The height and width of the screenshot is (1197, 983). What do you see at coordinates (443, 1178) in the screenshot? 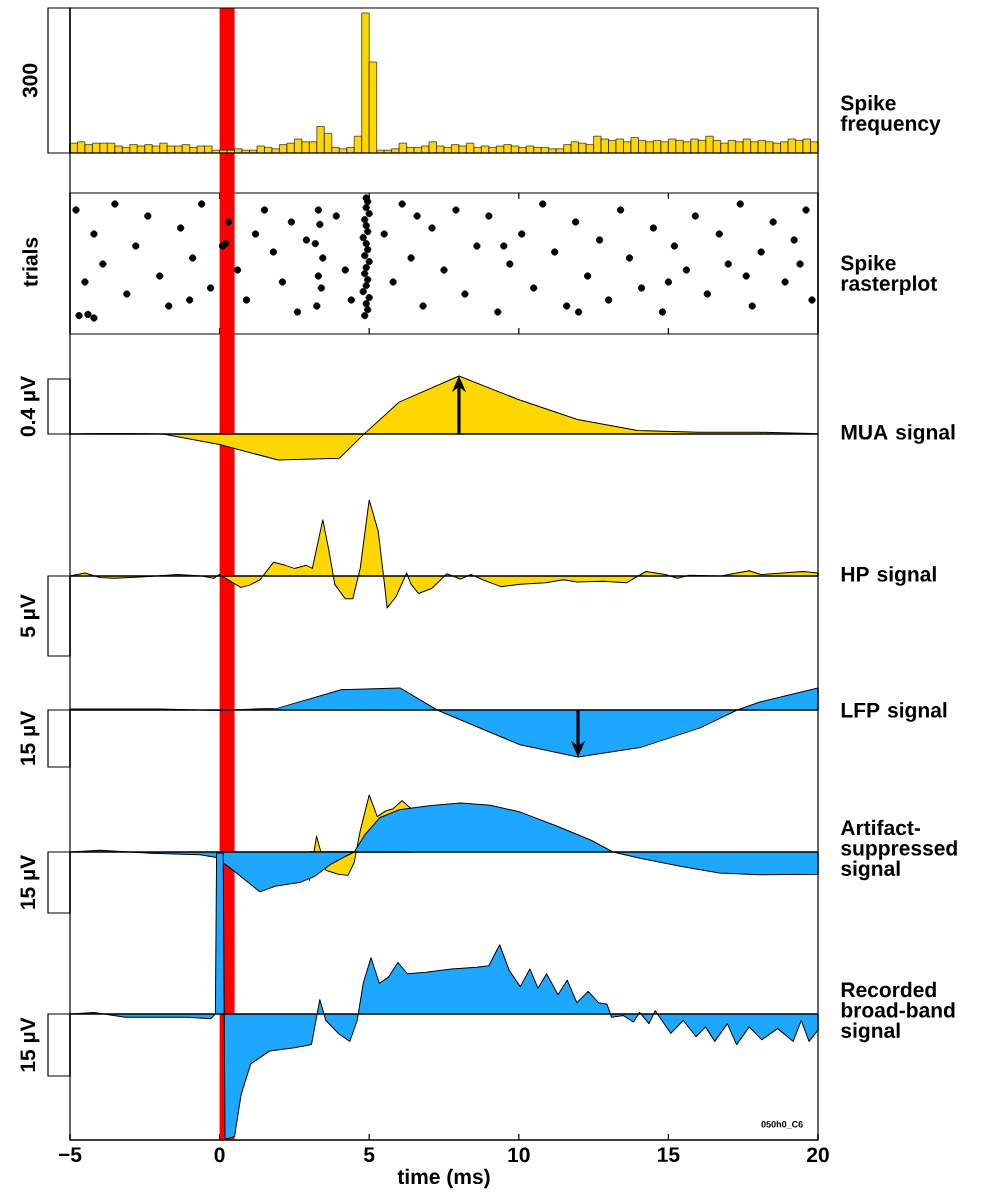
I see `x-axis-title: time (ms)` at bounding box center [443, 1178].